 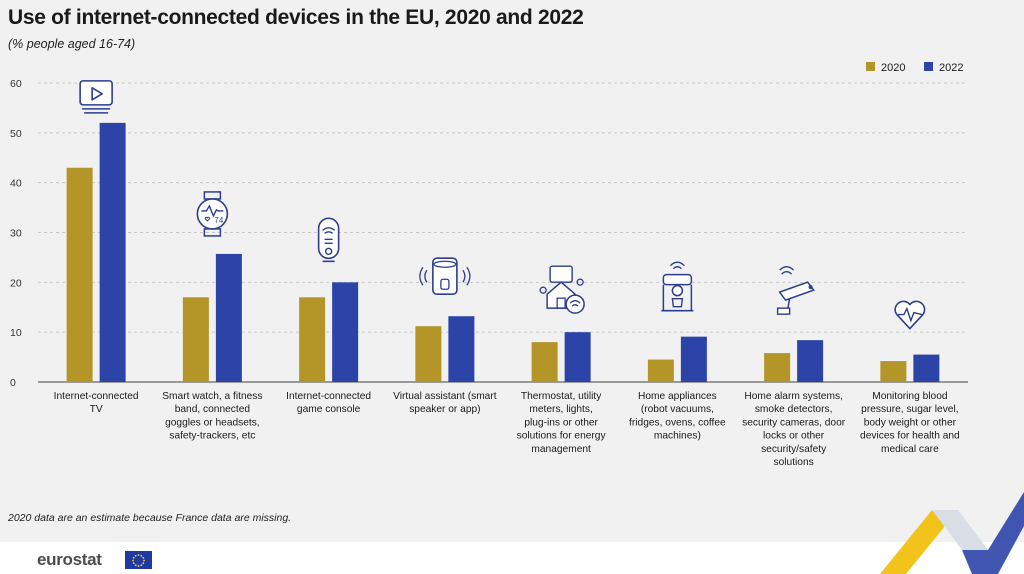 I want to click on category-label-line: security/safety, so click(x=794, y=449).